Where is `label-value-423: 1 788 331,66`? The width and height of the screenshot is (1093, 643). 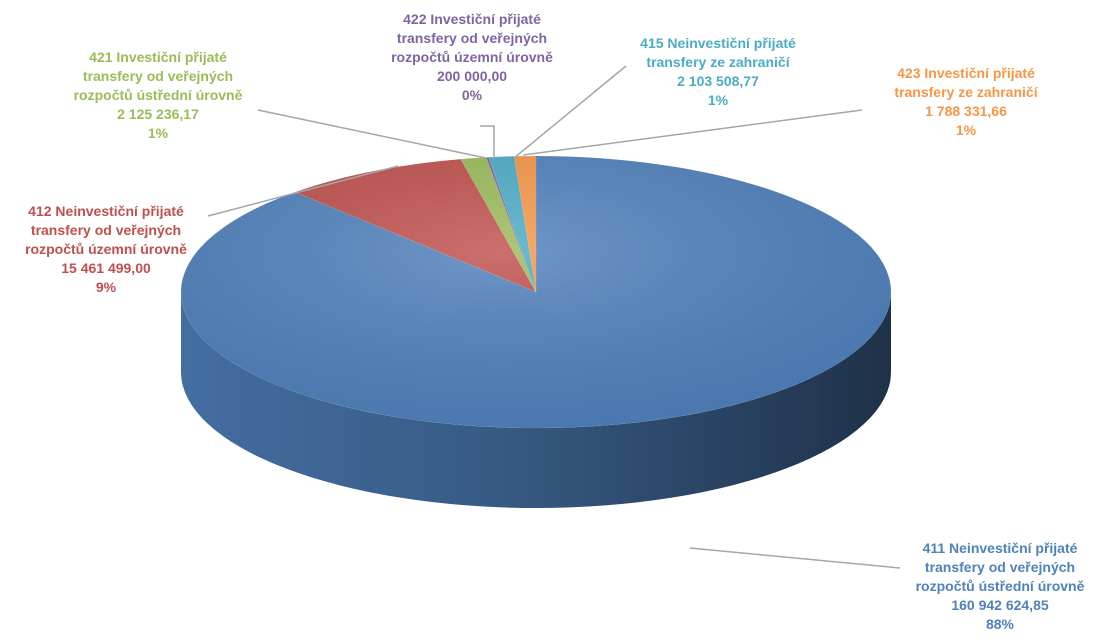 label-value-423: 1 788 331,66 is located at coordinates (966, 111).